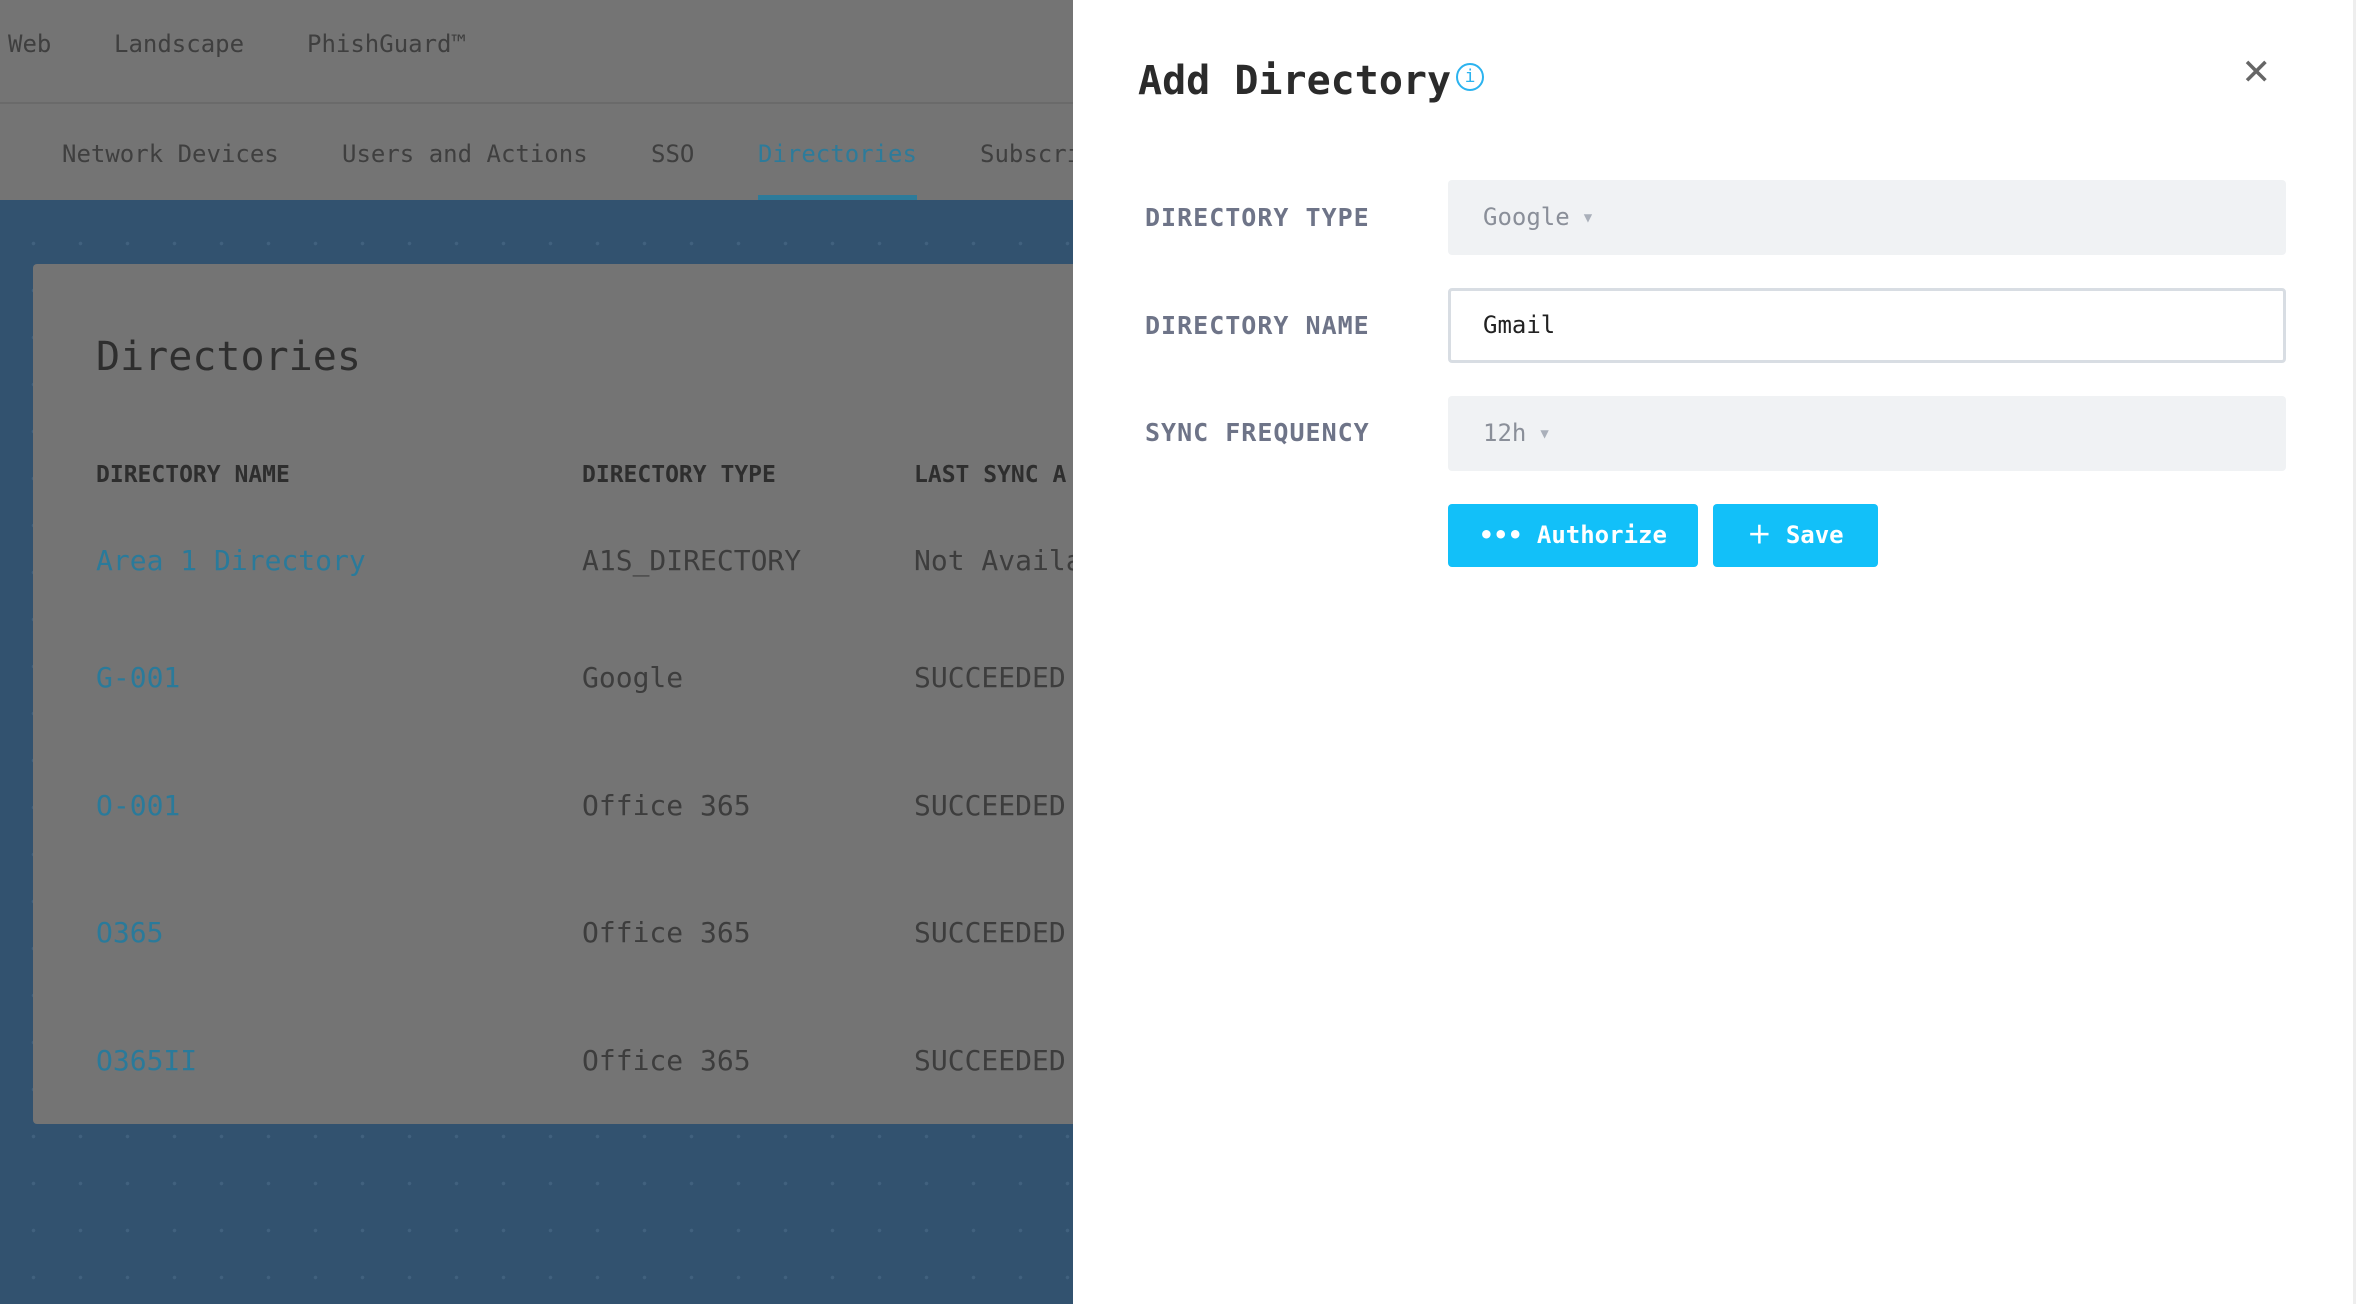 This screenshot has width=2356, height=1304. Describe the element at coordinates (1759, 535) in the screenshot. I see `plus-icon: ＋` at that location.